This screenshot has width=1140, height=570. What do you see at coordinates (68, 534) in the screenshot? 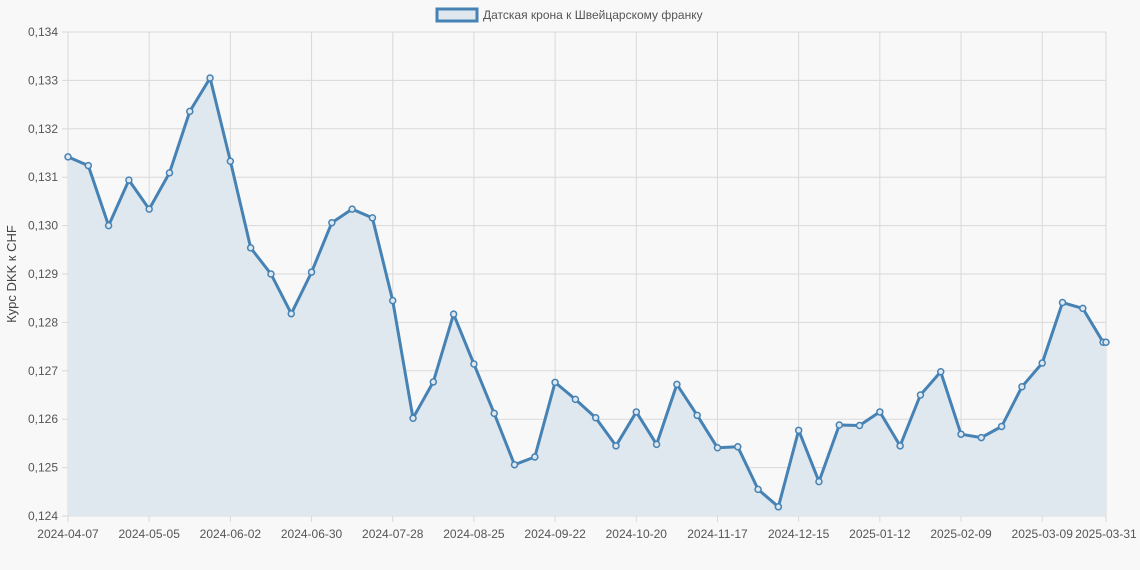
I see `x-tick-label: 2024-04-07` at bounding box center [68, 534].